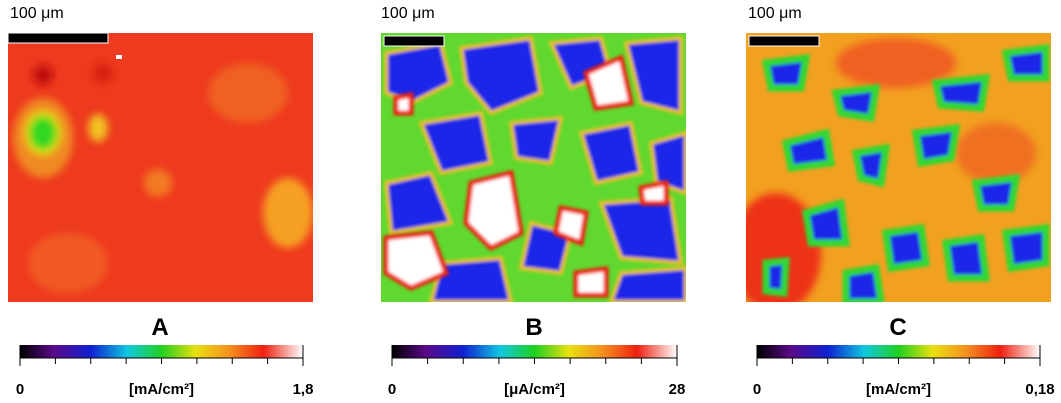 The width and height of the screenshot is (1061, 403). Describe the element at coordinates (533, 327) in the screenshot. I see `panel-label: B` at that location.